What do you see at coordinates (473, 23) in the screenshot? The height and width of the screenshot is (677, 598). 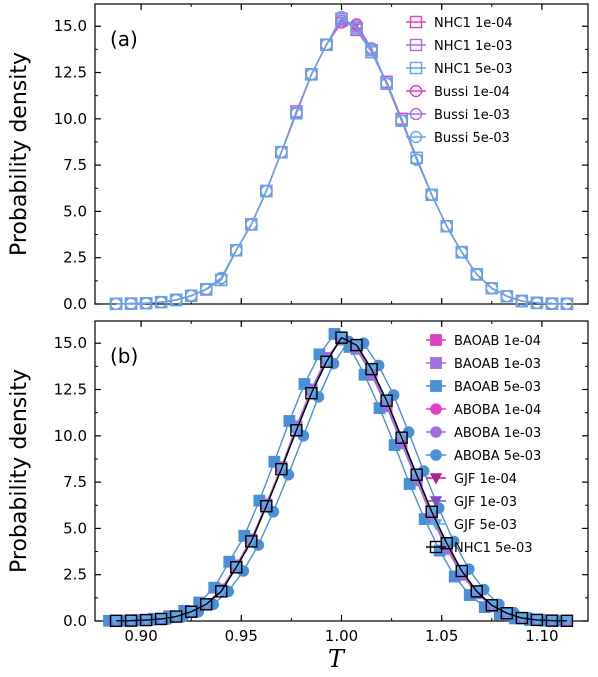 I see `legend-label: NHC1 1e-04` at bounding box center [473, 23].